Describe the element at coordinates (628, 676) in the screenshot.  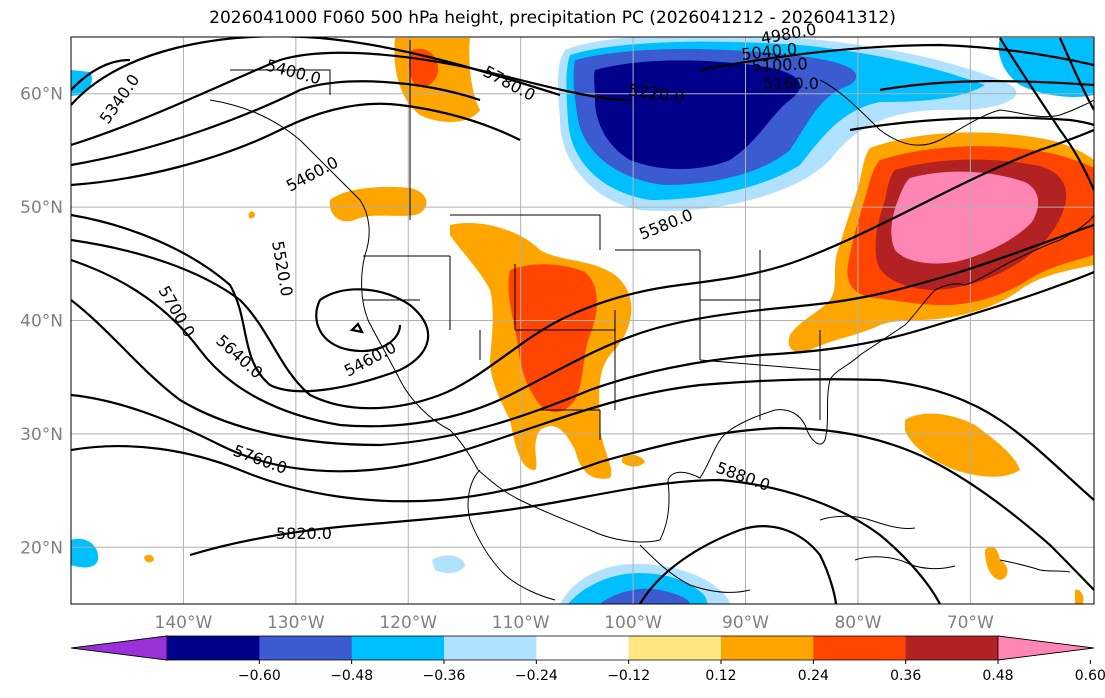
I see `colorbar-tick-label: −0.12` at that location.